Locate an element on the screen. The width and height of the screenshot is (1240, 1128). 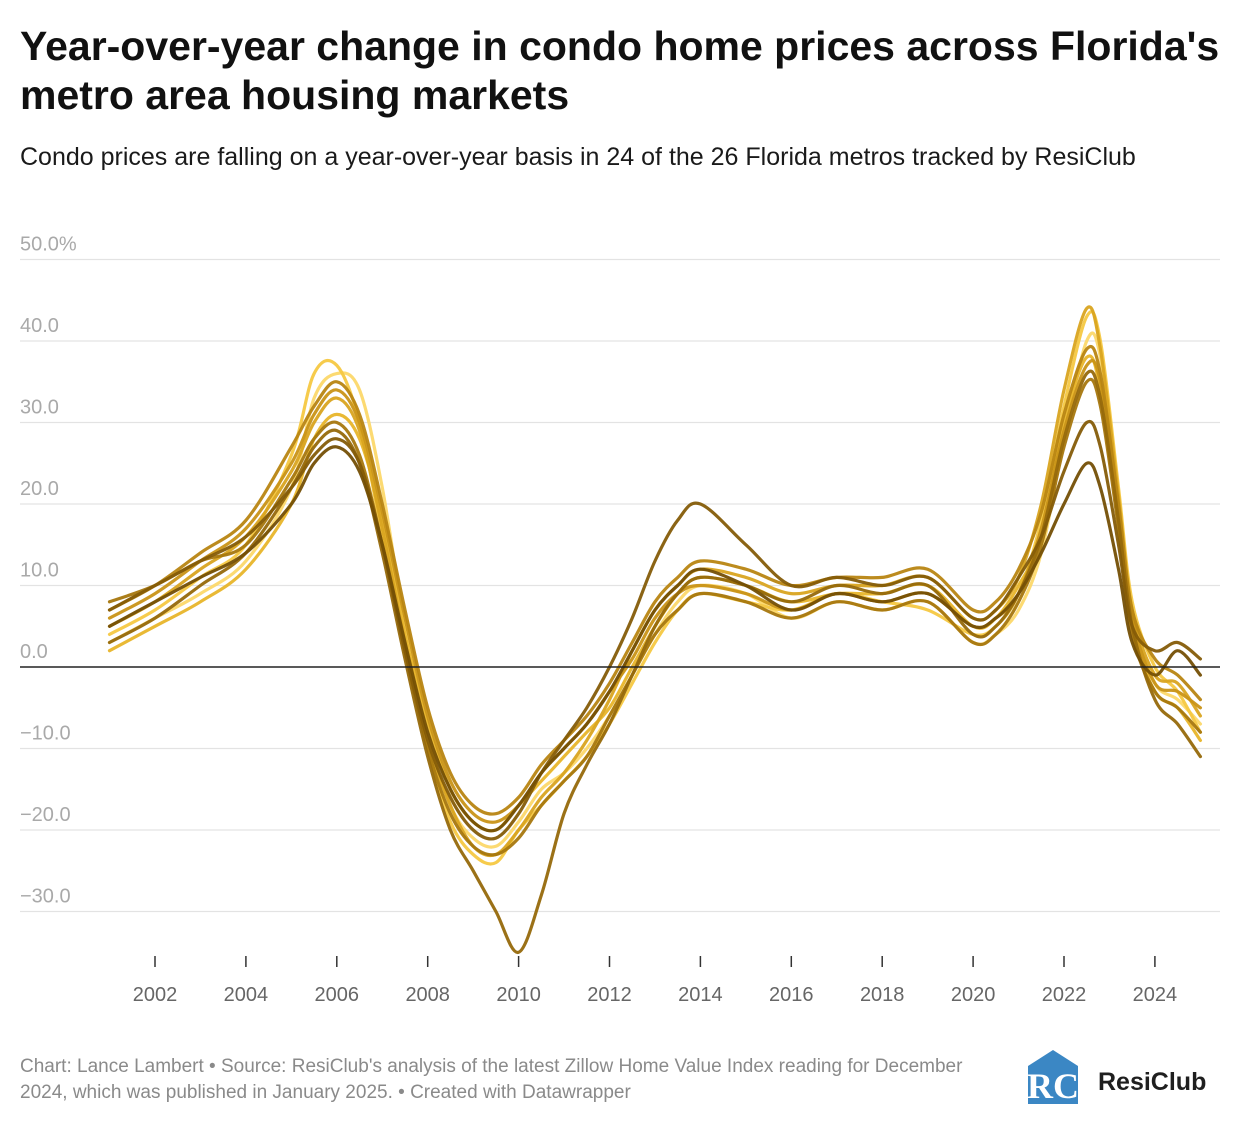
x-tick-label: 2008 is located at coordinates (427, 995).